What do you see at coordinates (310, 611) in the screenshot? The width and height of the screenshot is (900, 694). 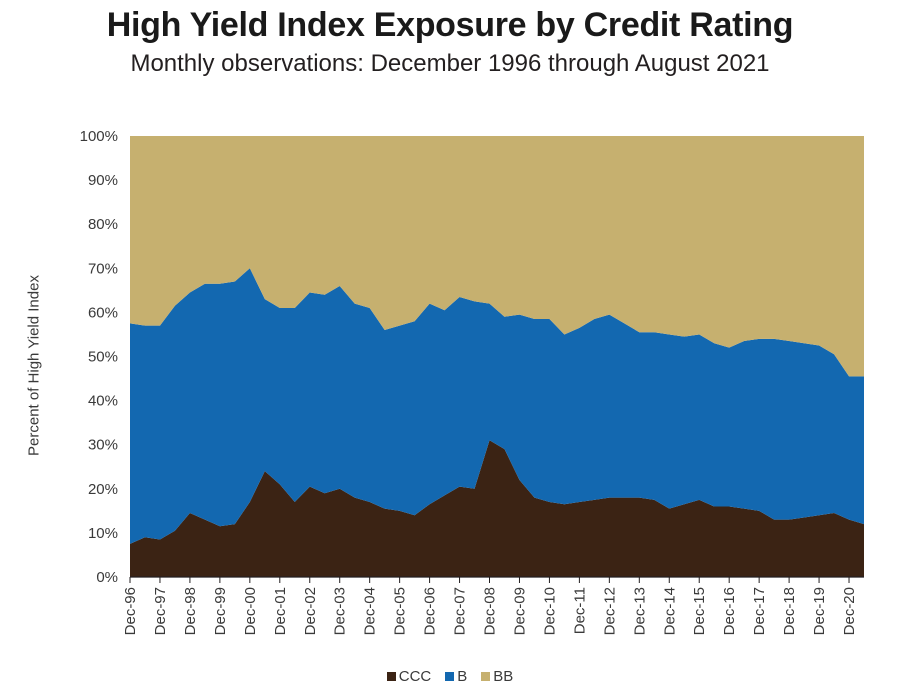 I see `x-tick-label: Dec-02` at bounding box center [310, 611].